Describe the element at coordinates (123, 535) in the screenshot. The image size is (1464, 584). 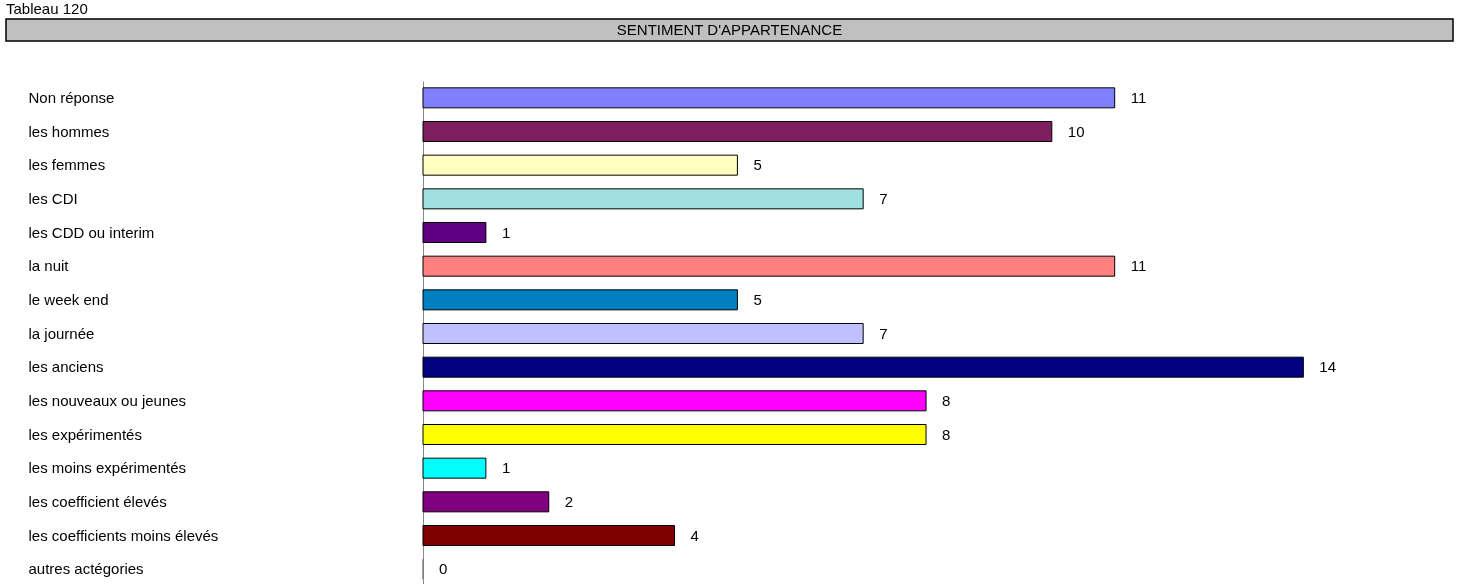
I see `y-tick-label: les coefficients moins élevés` at that location.